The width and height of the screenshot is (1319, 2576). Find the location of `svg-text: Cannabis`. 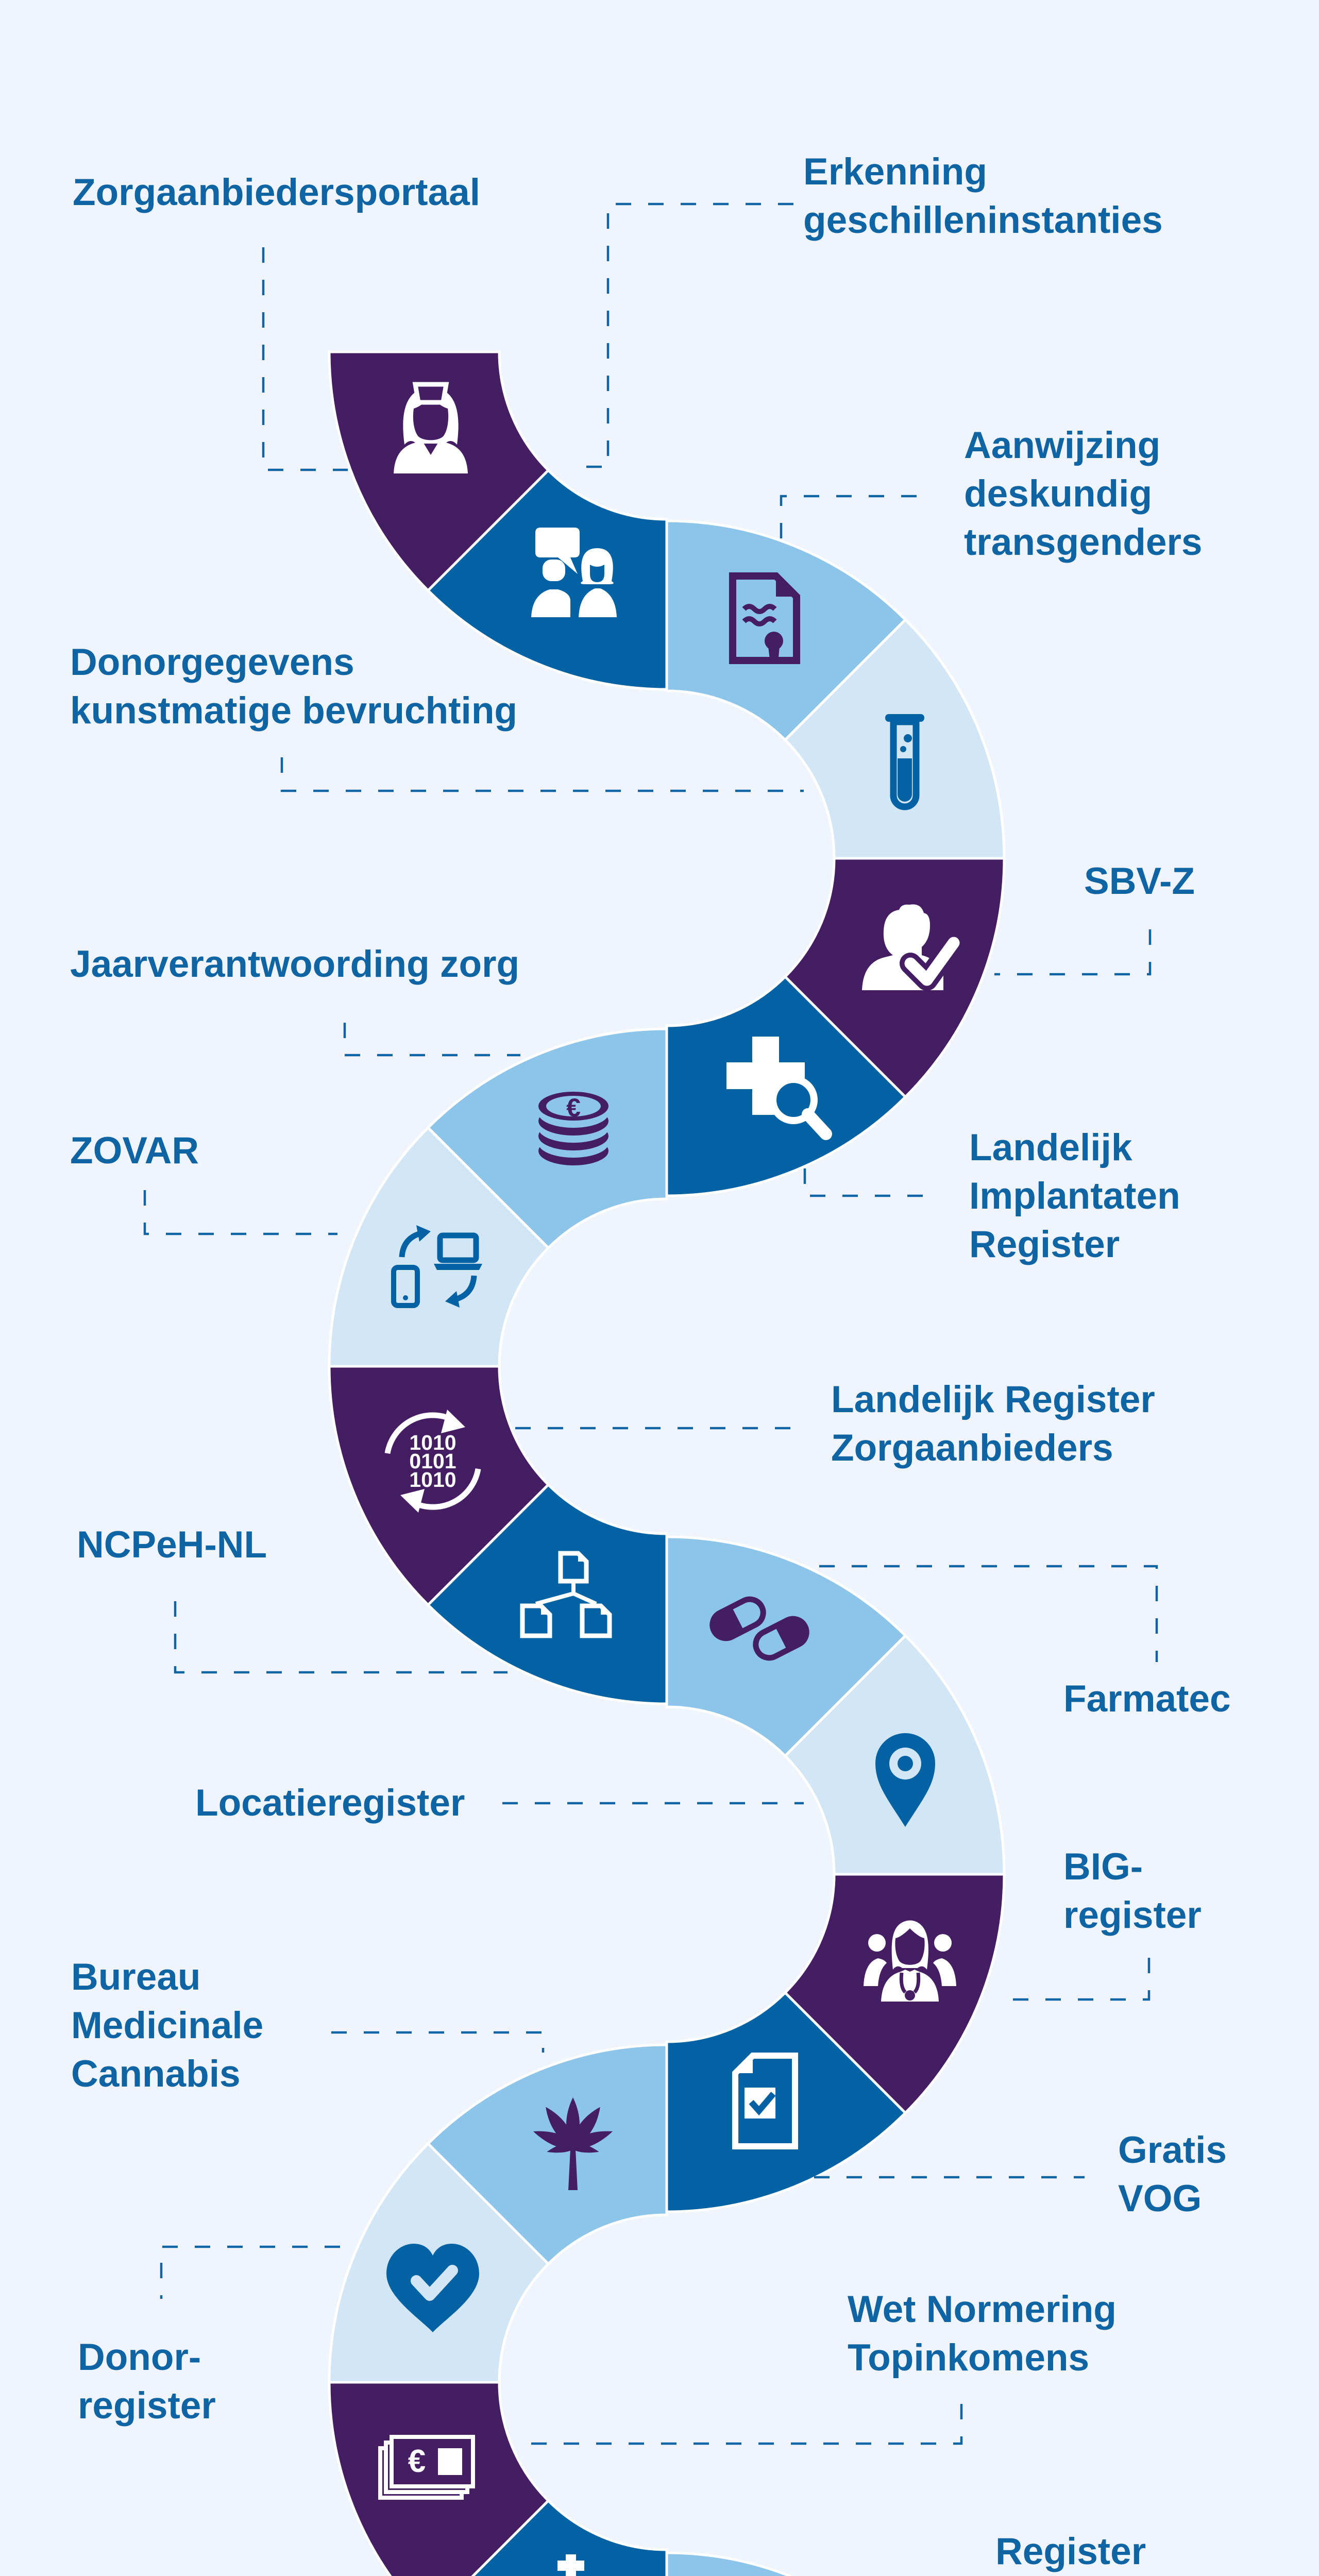

svg-text: Cannabis is located at coordinates (156, 2074).